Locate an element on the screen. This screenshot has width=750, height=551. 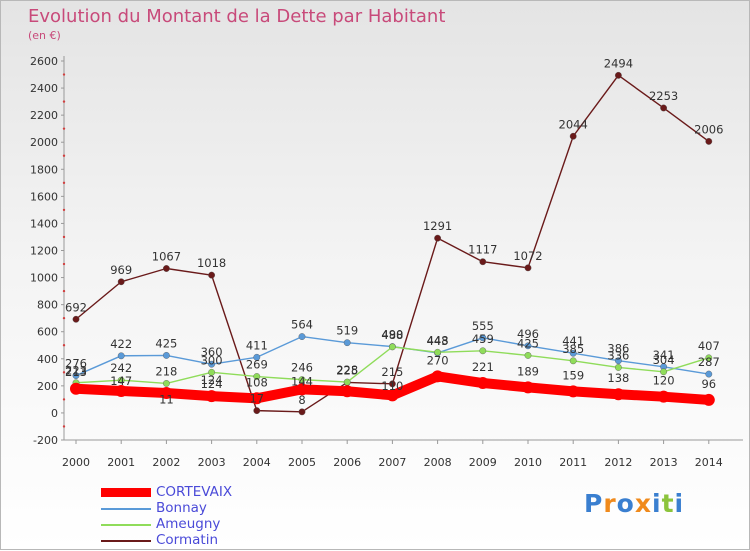
x-tick-label: 2009 is located at coordinates (483, 462).